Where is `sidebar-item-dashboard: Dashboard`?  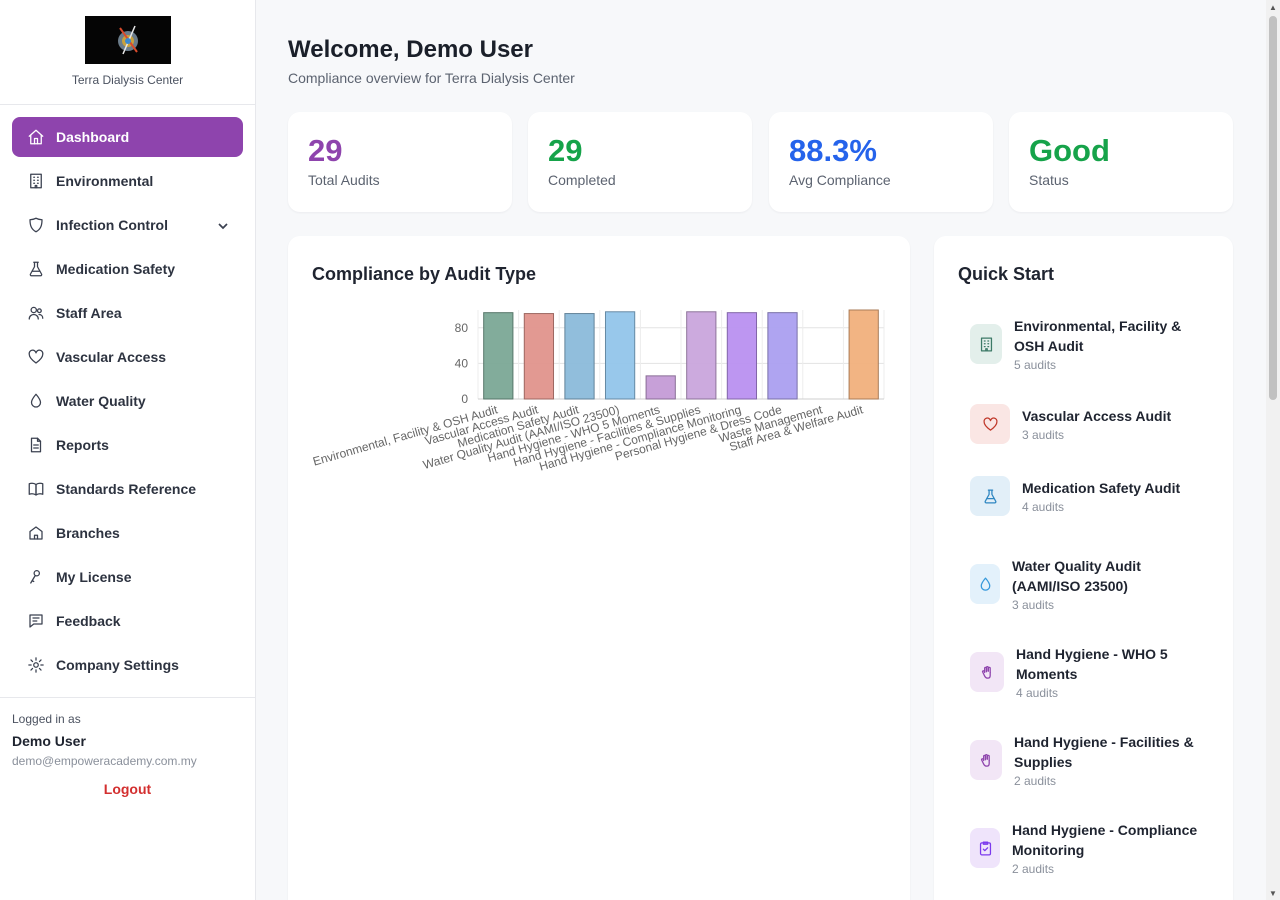
sidebar-item-dashboard: Dashboard is located at coordinates (127, 137).